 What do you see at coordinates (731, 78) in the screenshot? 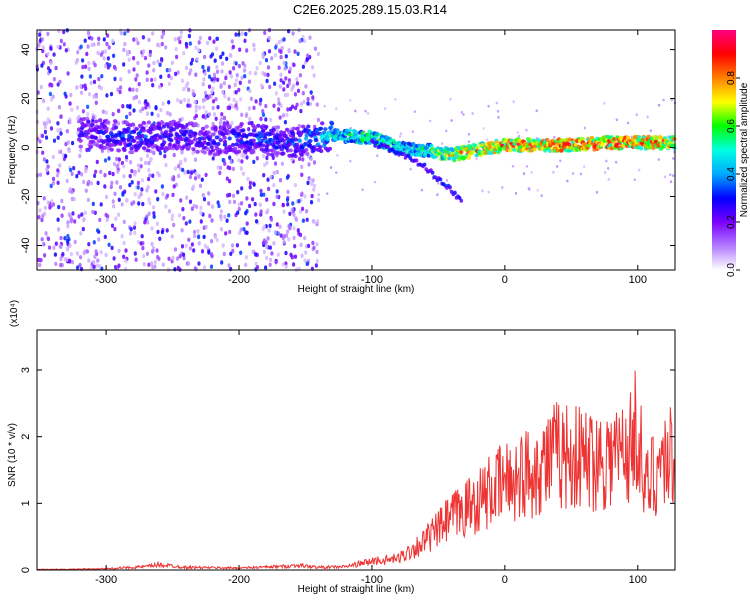
I see `colorbar-tick-label: 0.8` at bounding box center [731, 78].